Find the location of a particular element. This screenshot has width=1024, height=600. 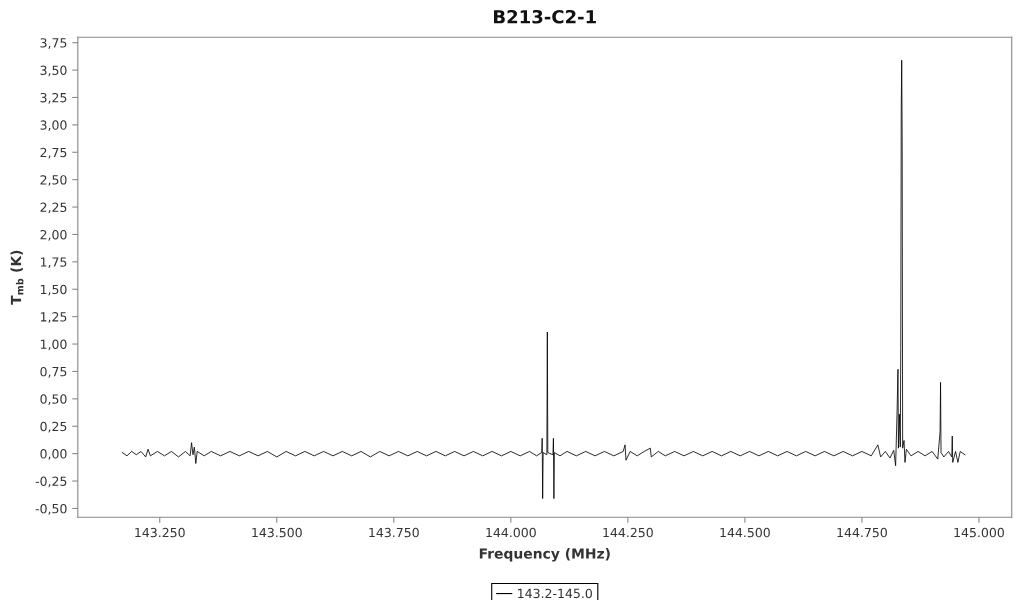

y-tick-label: 2,50 is located at coordinates (53, 180).